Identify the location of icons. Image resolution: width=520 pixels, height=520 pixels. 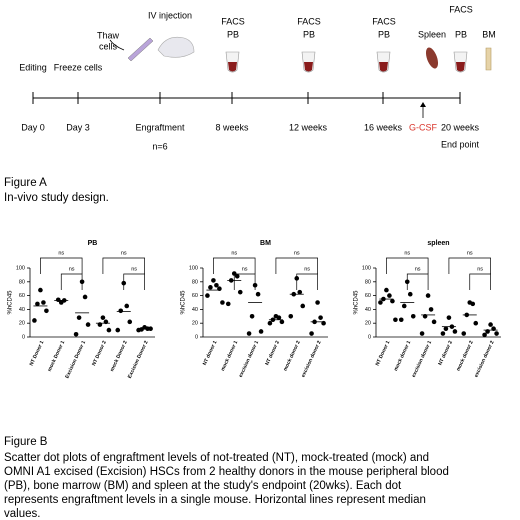
(300, 77).